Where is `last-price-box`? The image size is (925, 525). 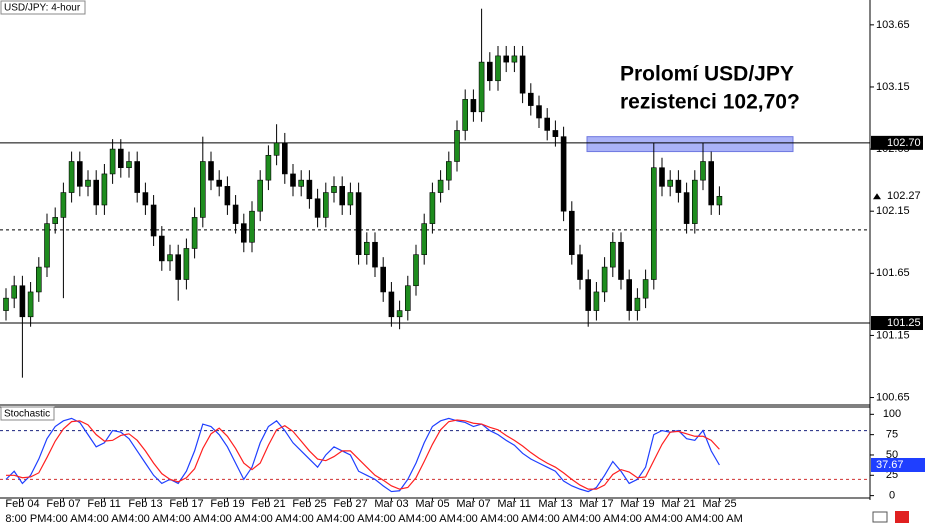
last-price-box is located at coordinates (897, 196).